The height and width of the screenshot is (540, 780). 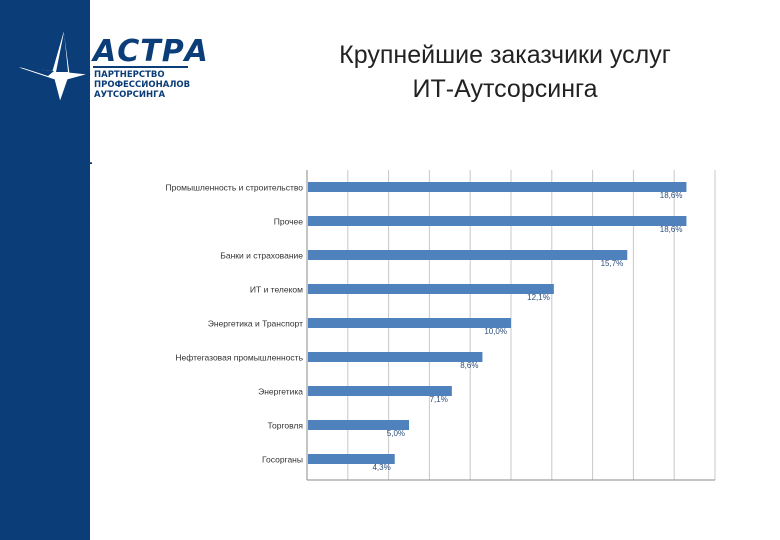 What do you see at coordinates (289, 222) in the screenshot?
I see `category-label: Прочее` at bounding box center [289, 222].